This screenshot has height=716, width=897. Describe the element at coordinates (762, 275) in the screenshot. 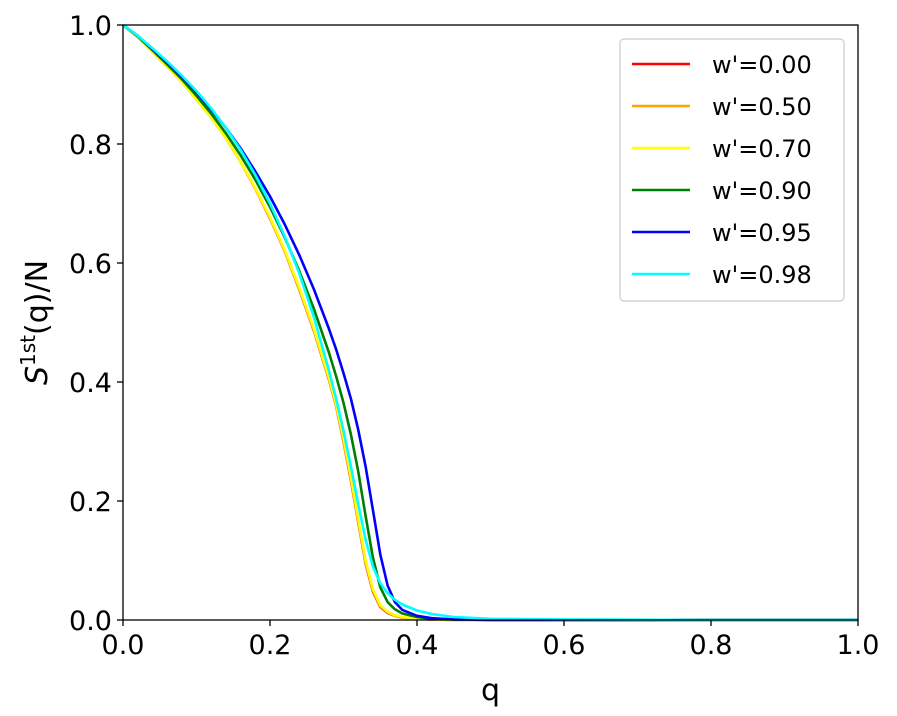

I see `legend-label: w'=0.98` at that location.